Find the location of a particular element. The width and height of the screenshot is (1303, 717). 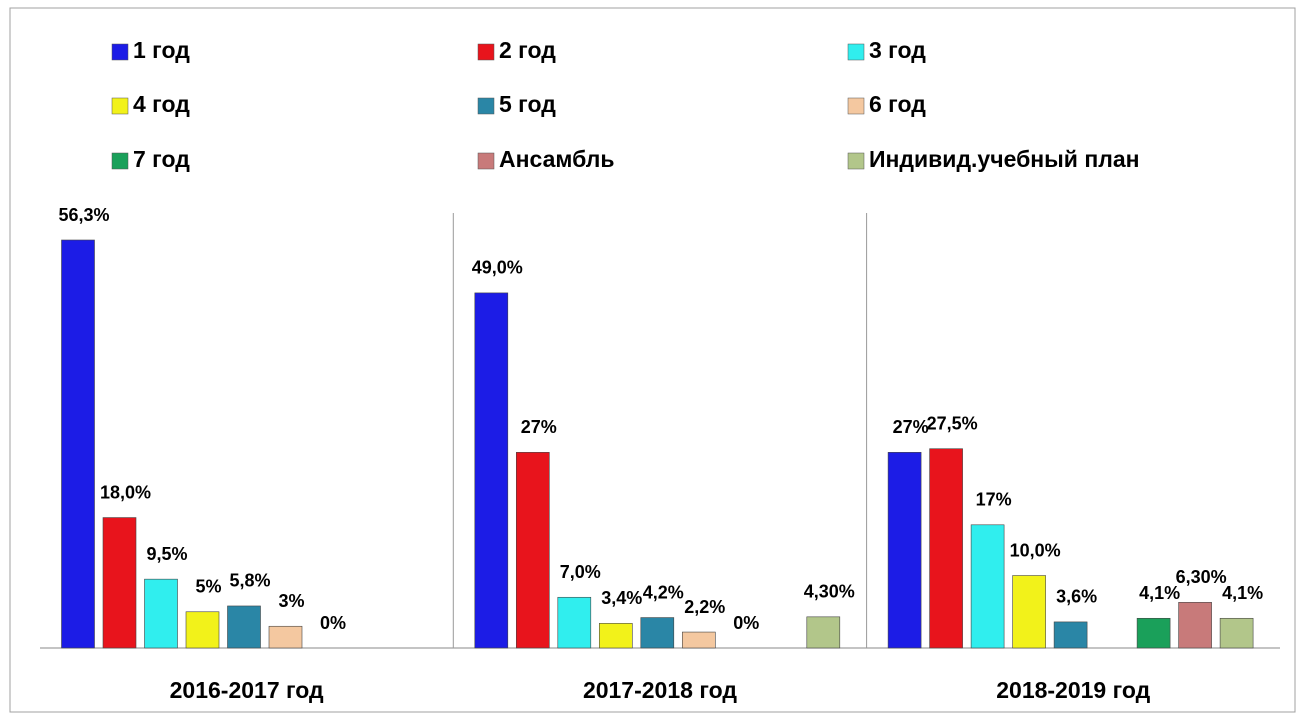

value-label: 3,4% is located at coordinates (621, 598).